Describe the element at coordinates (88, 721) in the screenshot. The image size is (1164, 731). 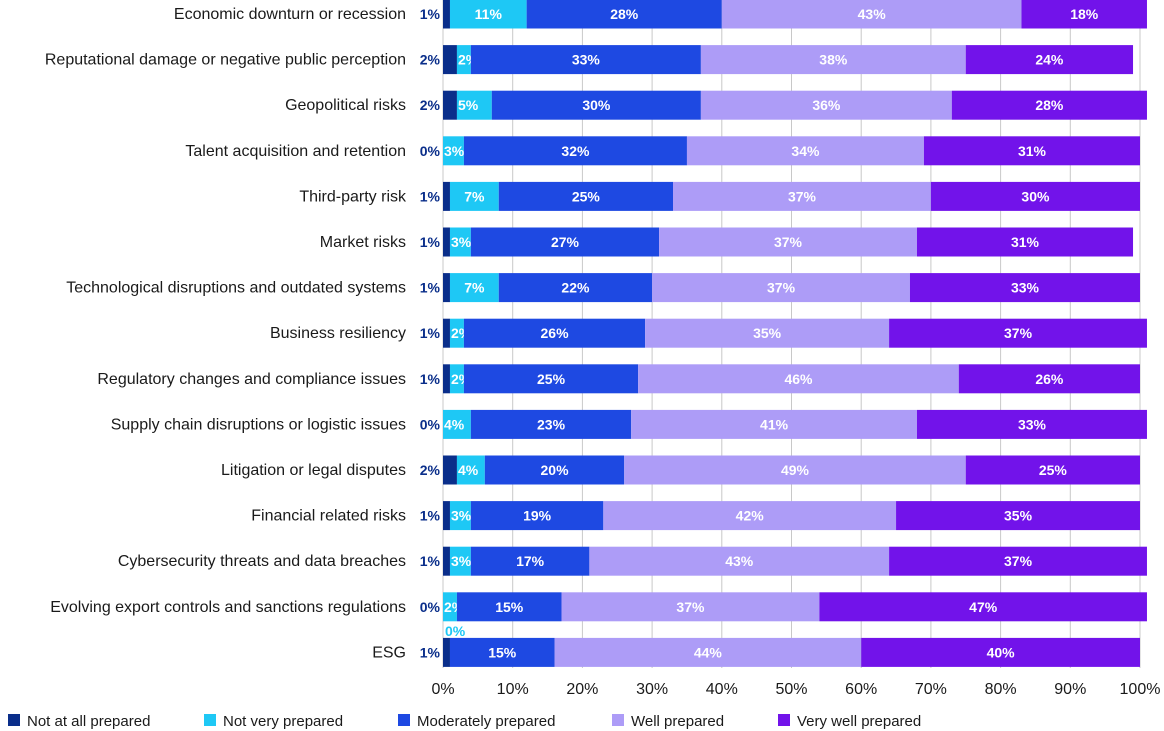
I see `legend-label: Not at all prepared` at that location.